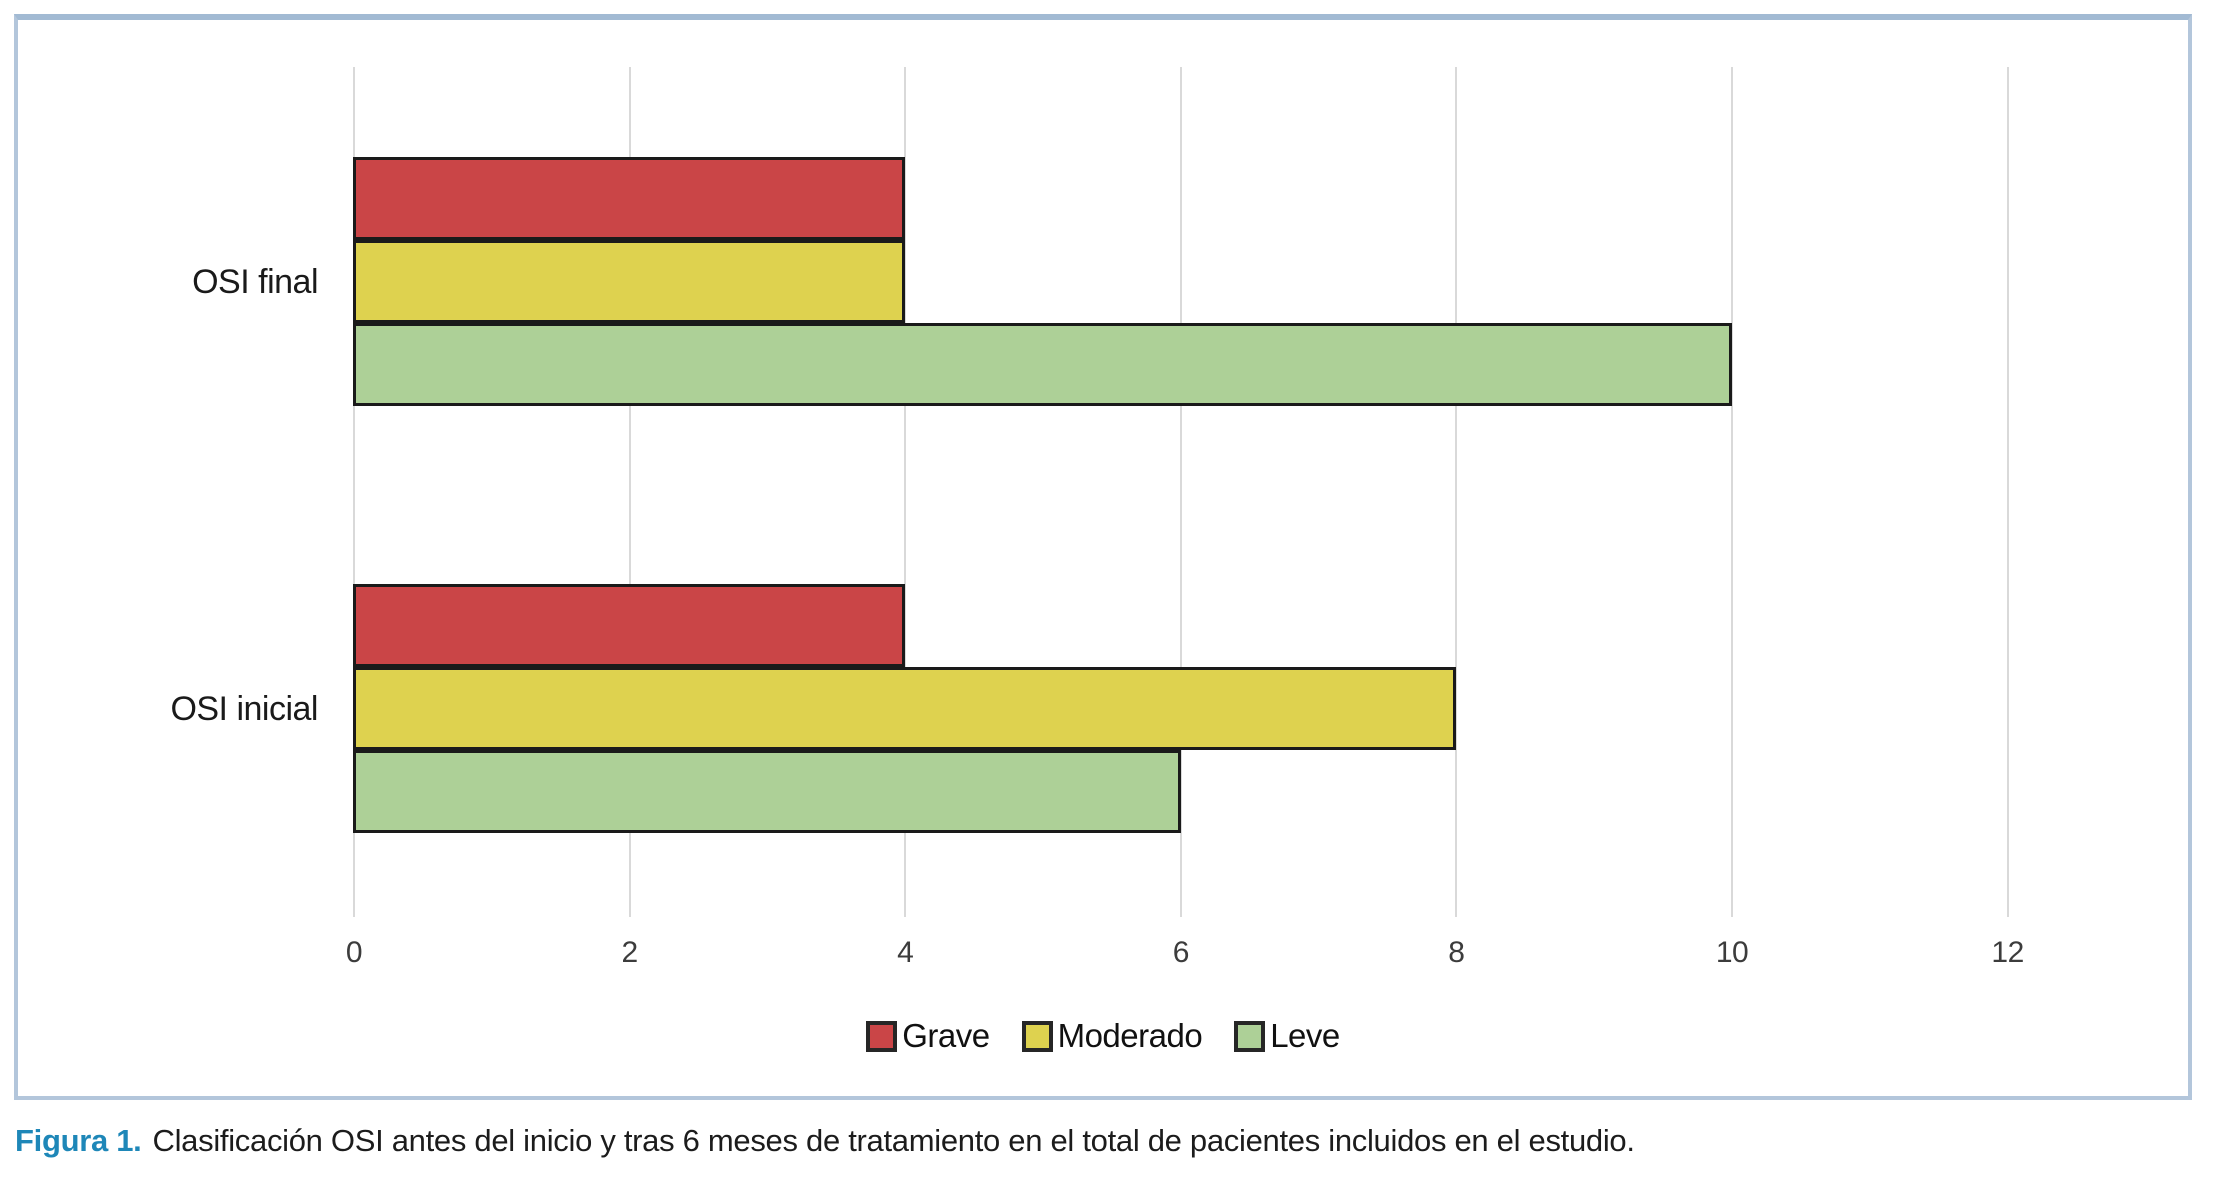  Describe the element at coordinates (1130, 1035) in the screenshot. I see `legend-label-moderado: Moderado` at that location.